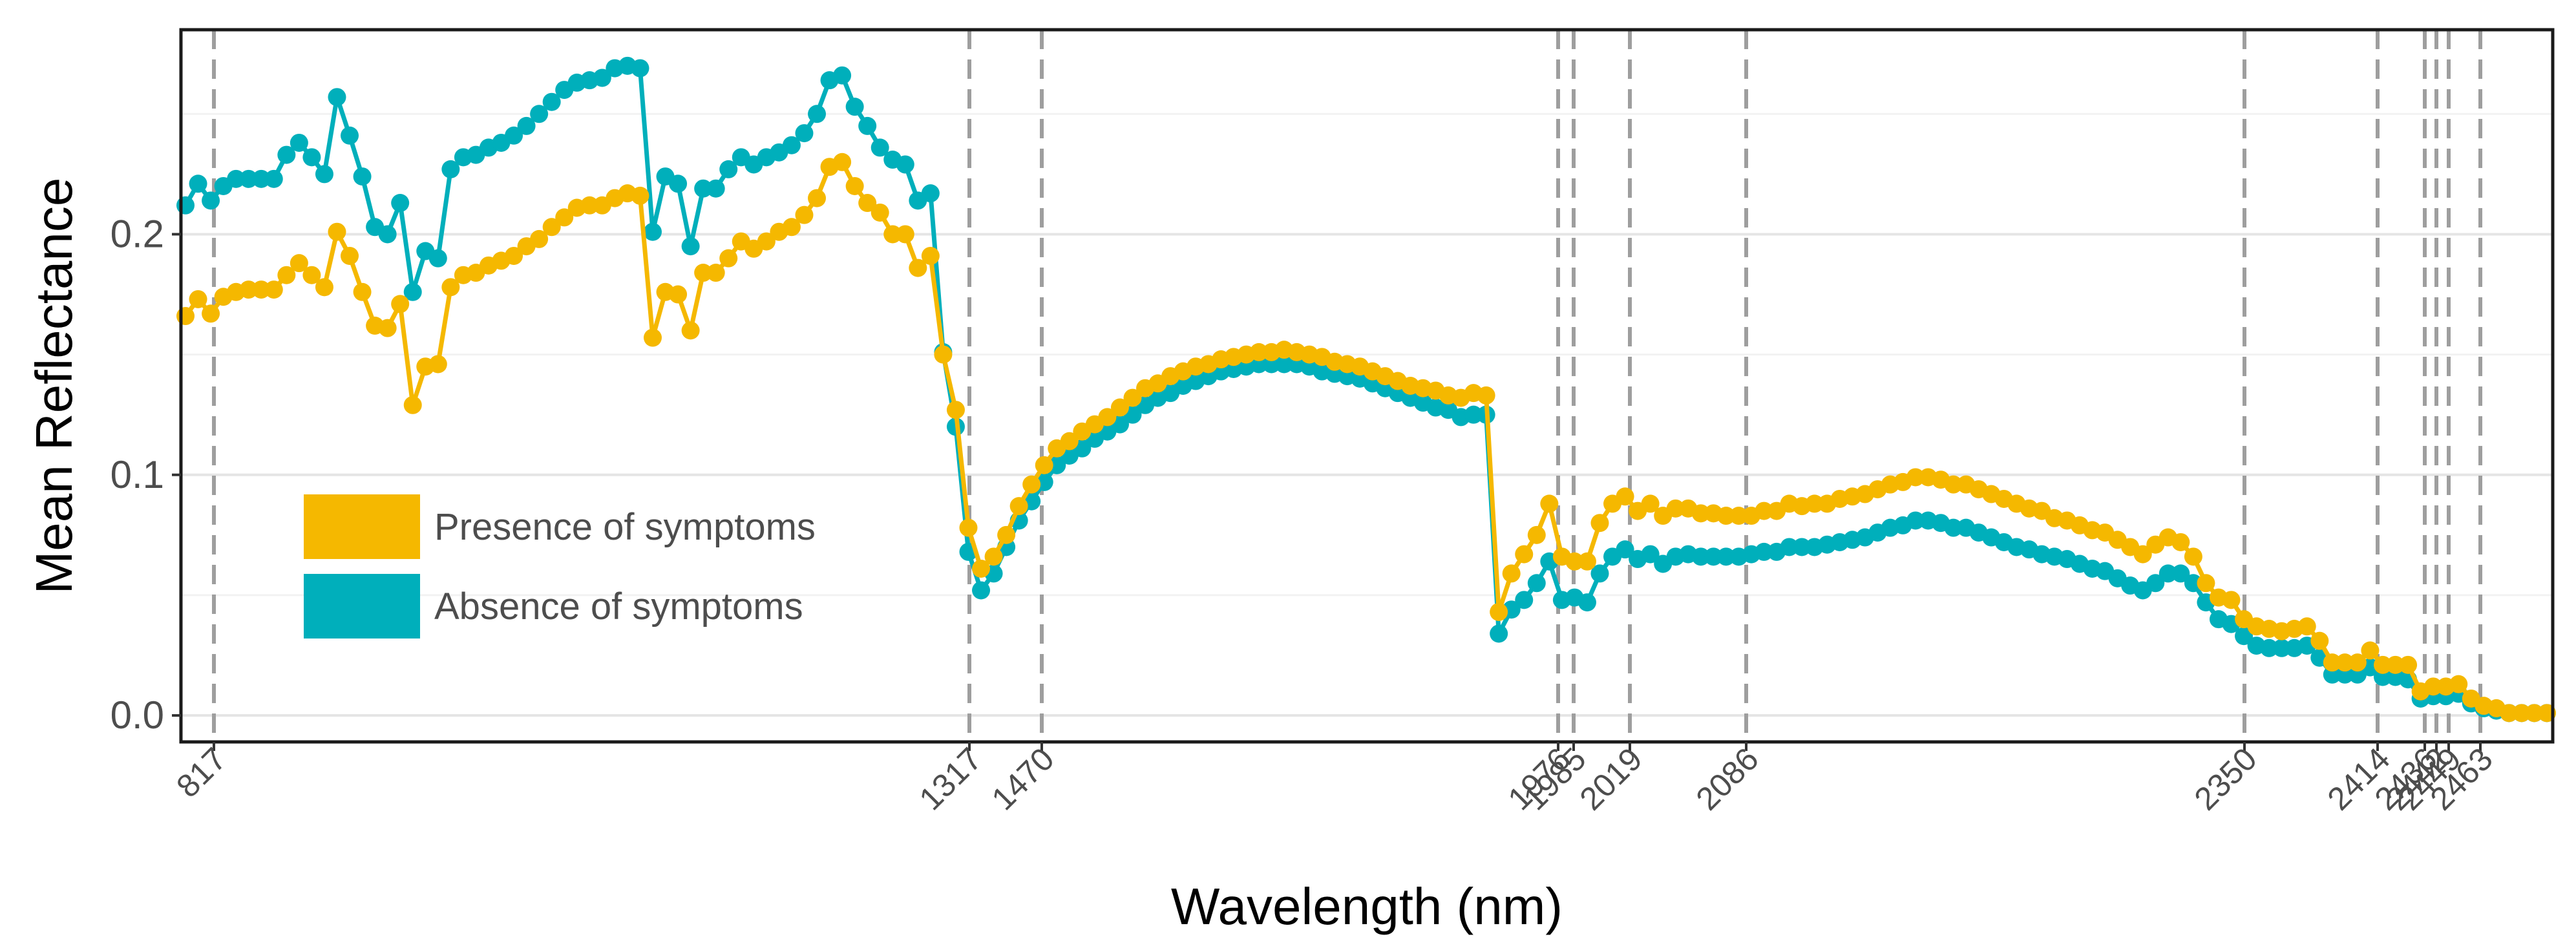  I want to click on legend-key-presence, so click(362, 526).